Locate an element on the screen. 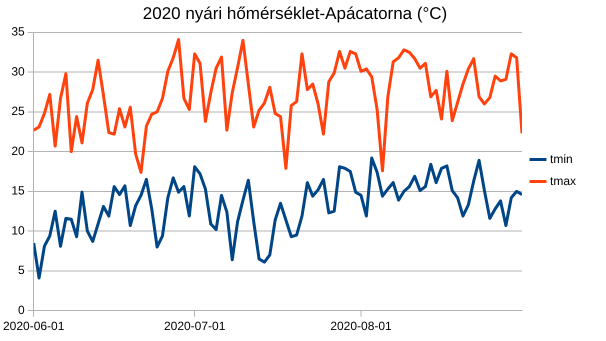 Image resolution: width=606 pixels, height=341 pixels. y-tick-label: 30 is located at coordinates (18, 71).